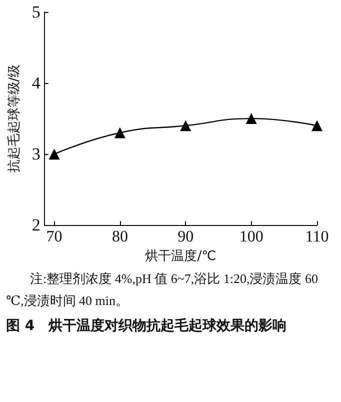  What do you see at coordinates (36, 83) in the screenshot?
I see `y-tick-label: 4` at bounding box center [36, 83].